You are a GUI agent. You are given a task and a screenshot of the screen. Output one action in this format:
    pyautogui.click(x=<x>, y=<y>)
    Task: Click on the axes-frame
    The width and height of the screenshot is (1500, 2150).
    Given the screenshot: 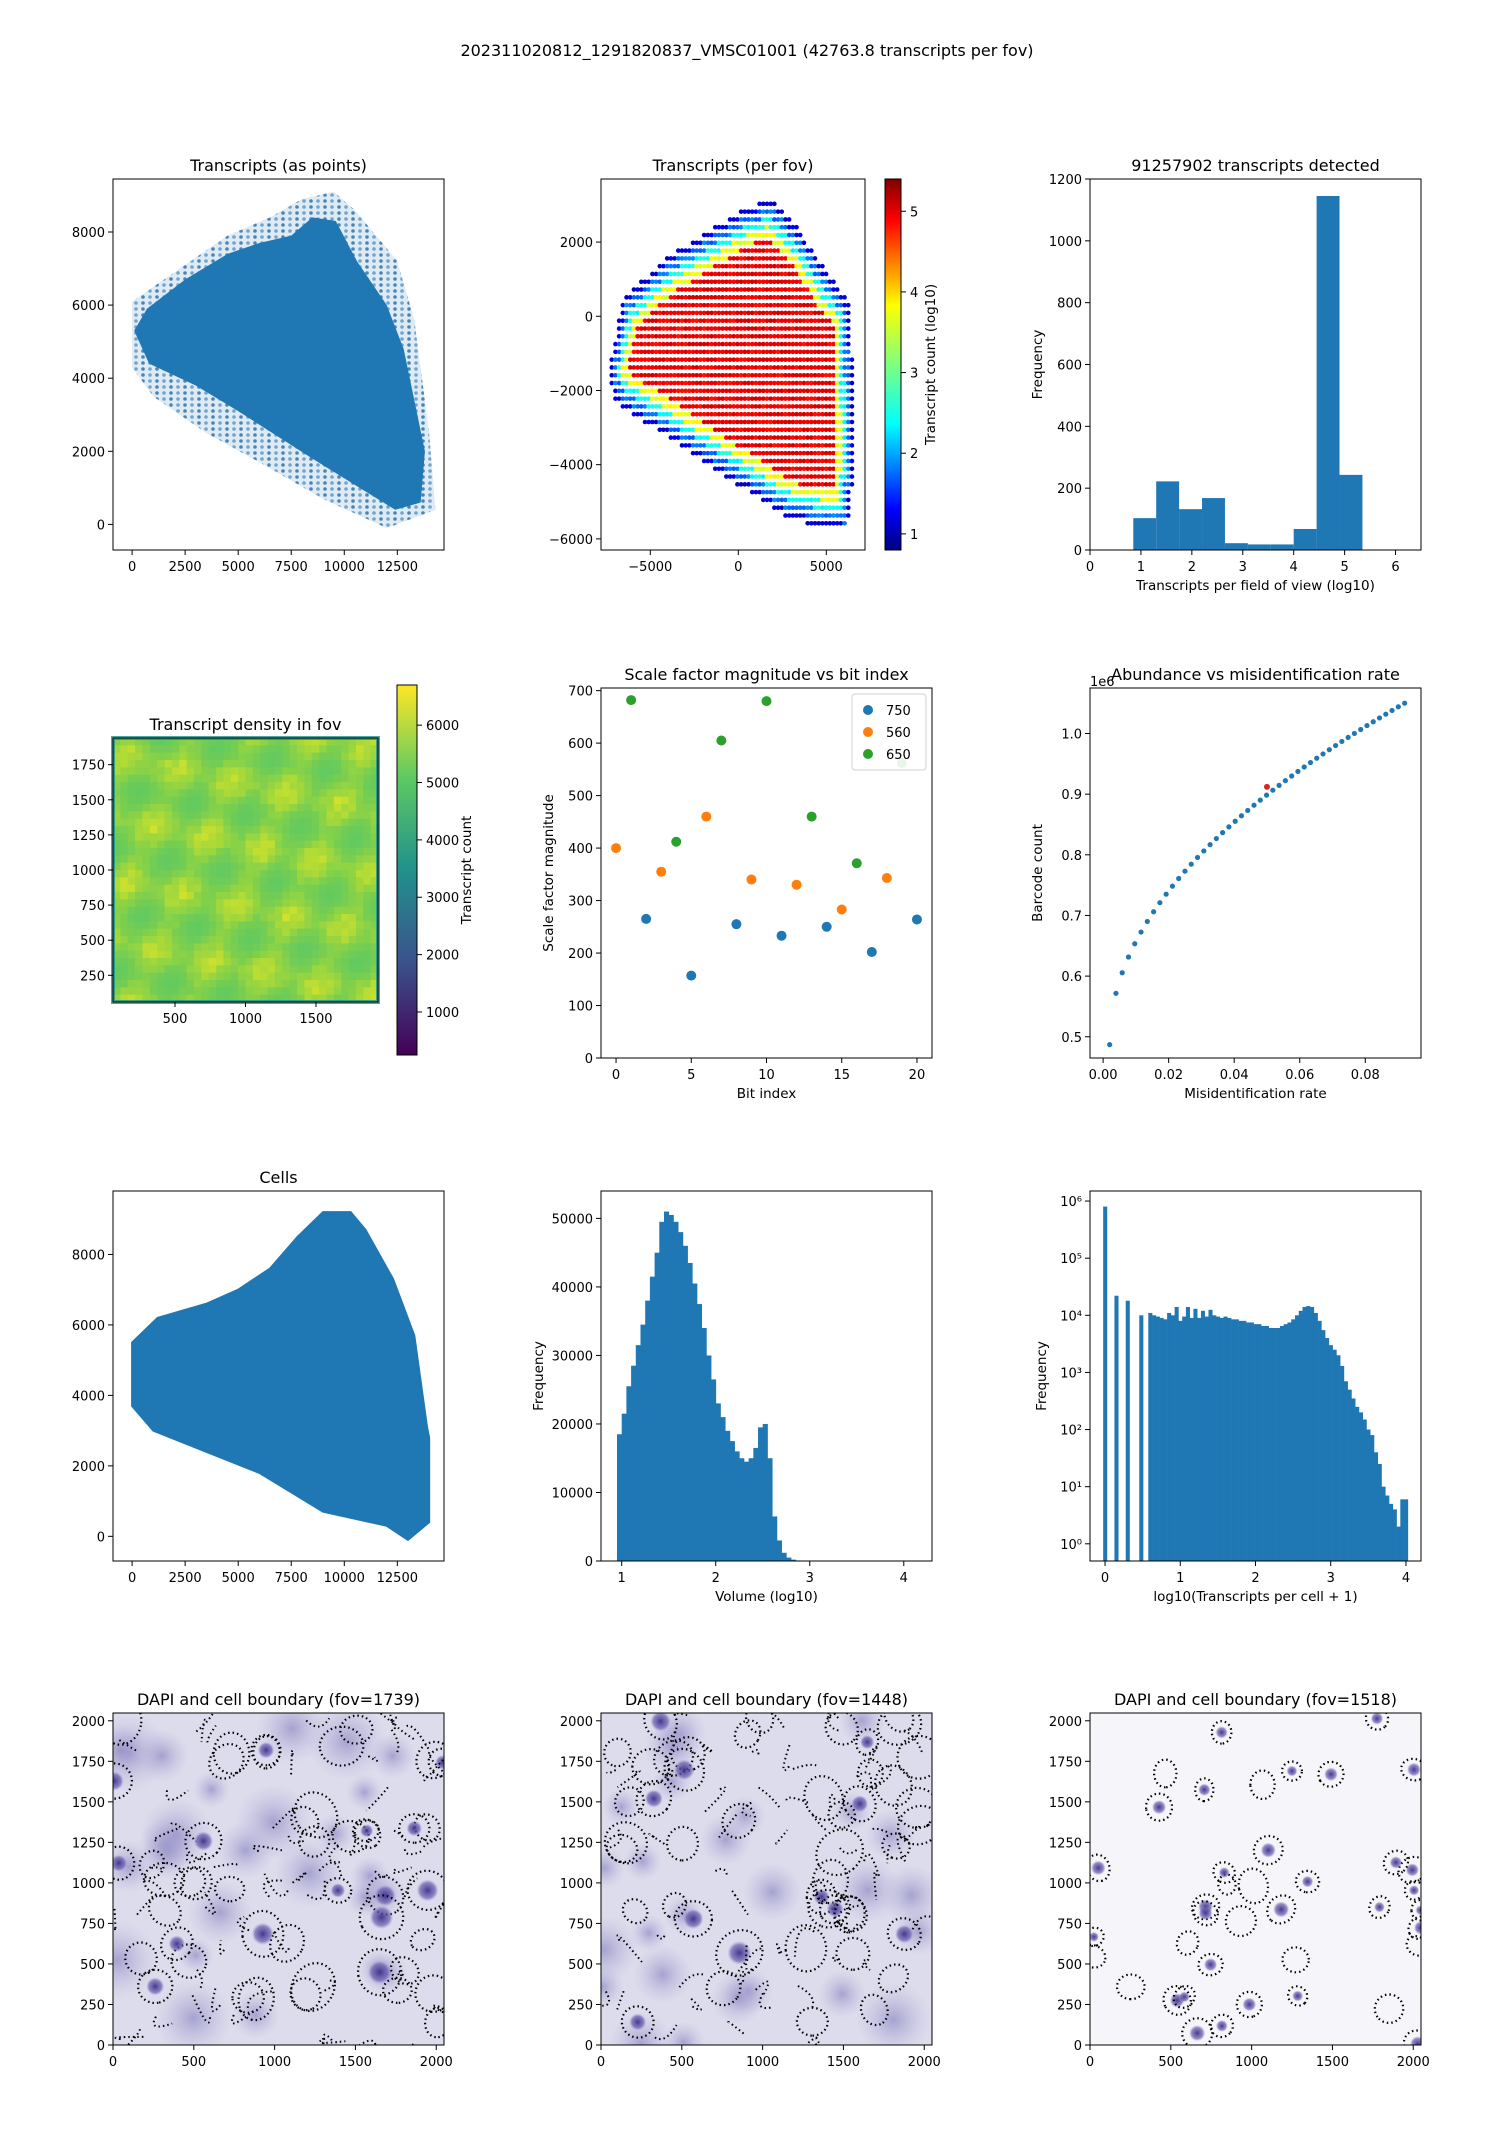 What is the action you would take?
    pyautogui.click(x=766, y=1879)
    